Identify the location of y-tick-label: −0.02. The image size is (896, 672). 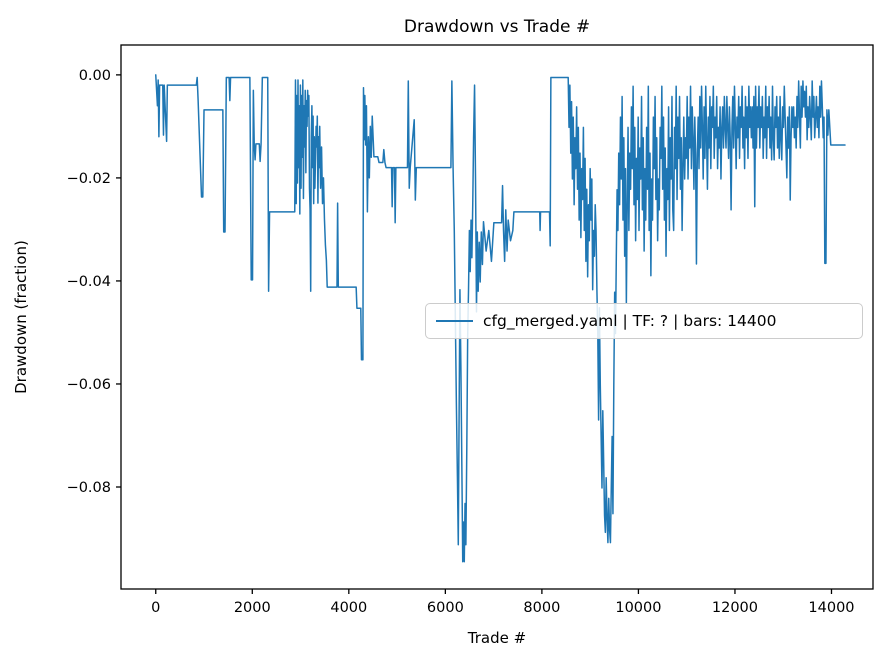
(89, 179).